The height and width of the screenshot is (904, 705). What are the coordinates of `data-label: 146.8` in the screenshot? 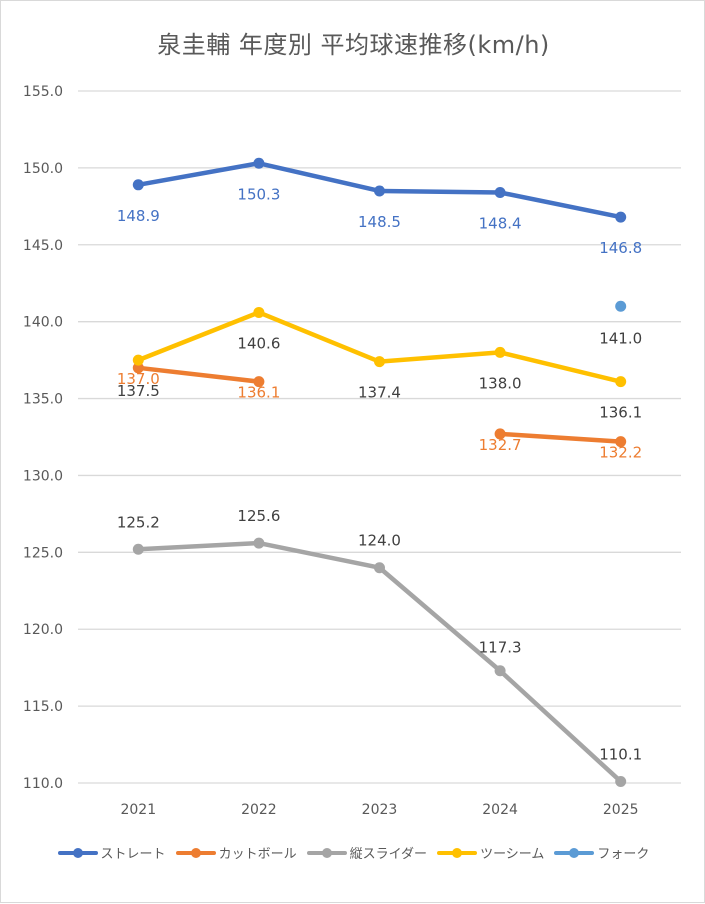 It's located at (620, 248).